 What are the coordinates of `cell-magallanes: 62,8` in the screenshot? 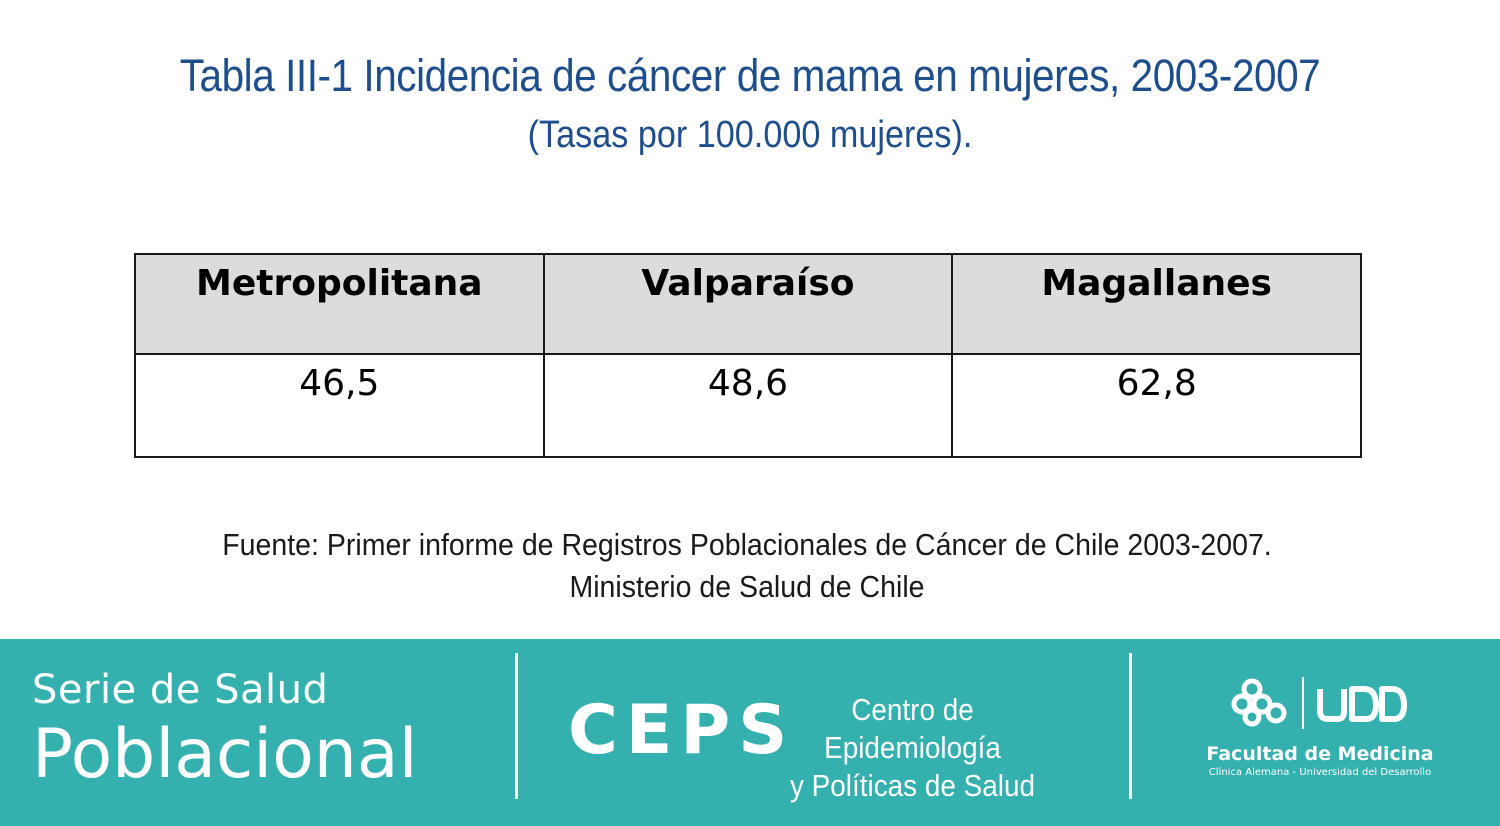 It's located at (1156, 405).